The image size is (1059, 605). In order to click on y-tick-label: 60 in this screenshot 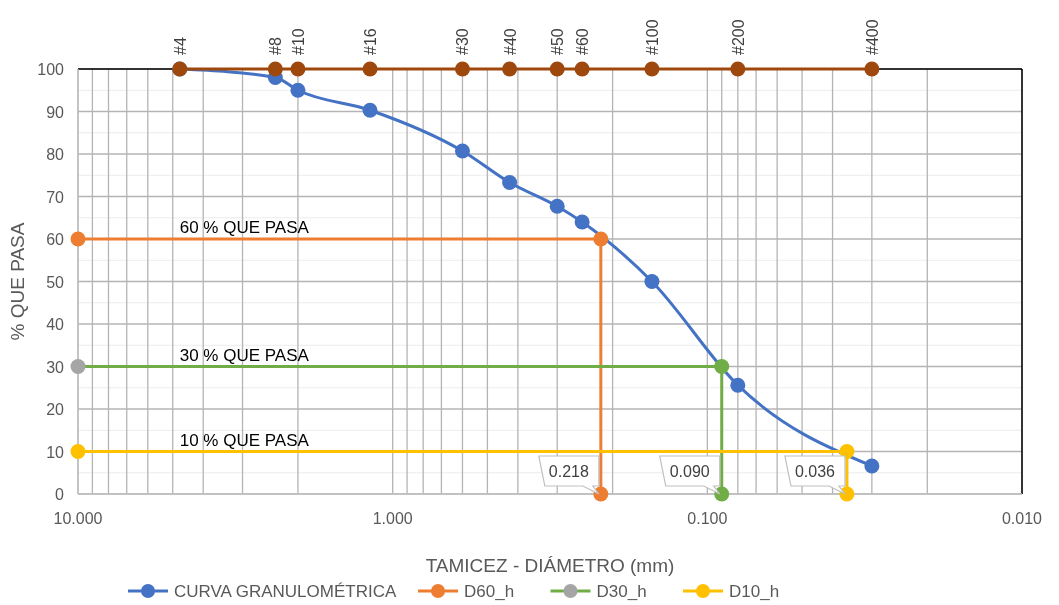, I will do `click(55, 239)`.